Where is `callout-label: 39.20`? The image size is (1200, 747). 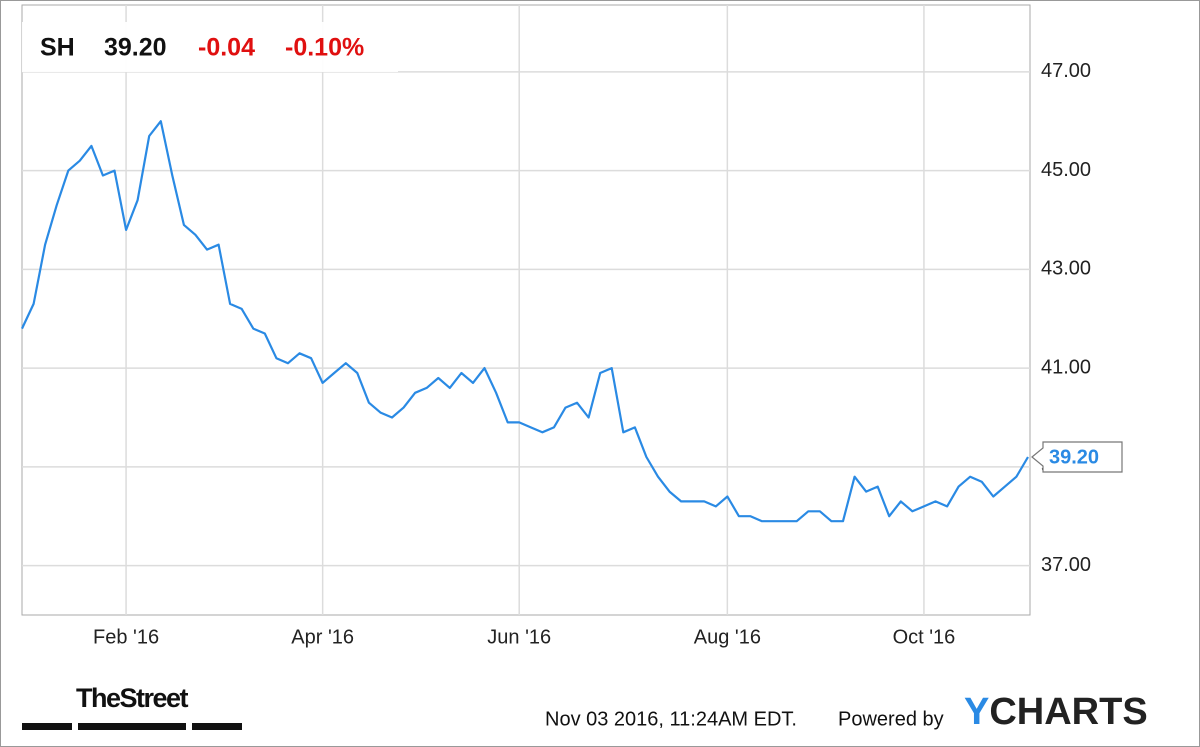
callout-label: 39.20 is located at coordinates (1074, 457).